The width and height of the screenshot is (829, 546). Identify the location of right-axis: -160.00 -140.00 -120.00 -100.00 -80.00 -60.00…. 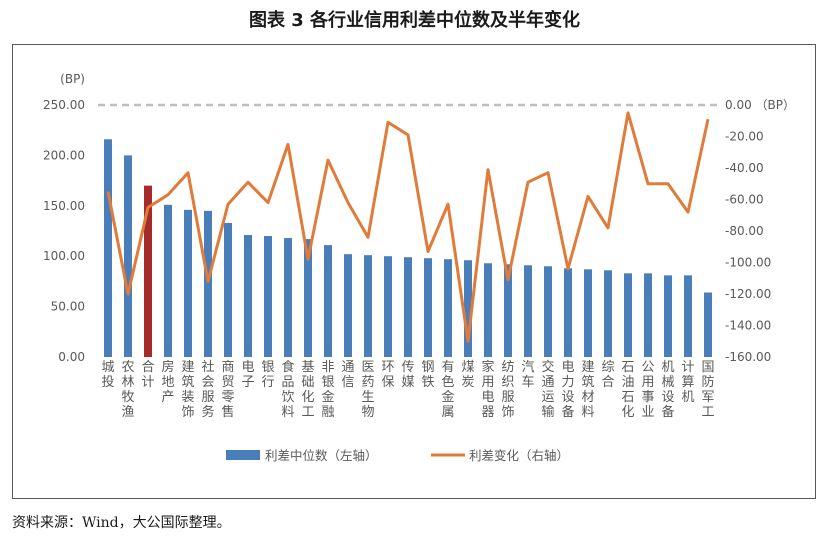
(760, 231).